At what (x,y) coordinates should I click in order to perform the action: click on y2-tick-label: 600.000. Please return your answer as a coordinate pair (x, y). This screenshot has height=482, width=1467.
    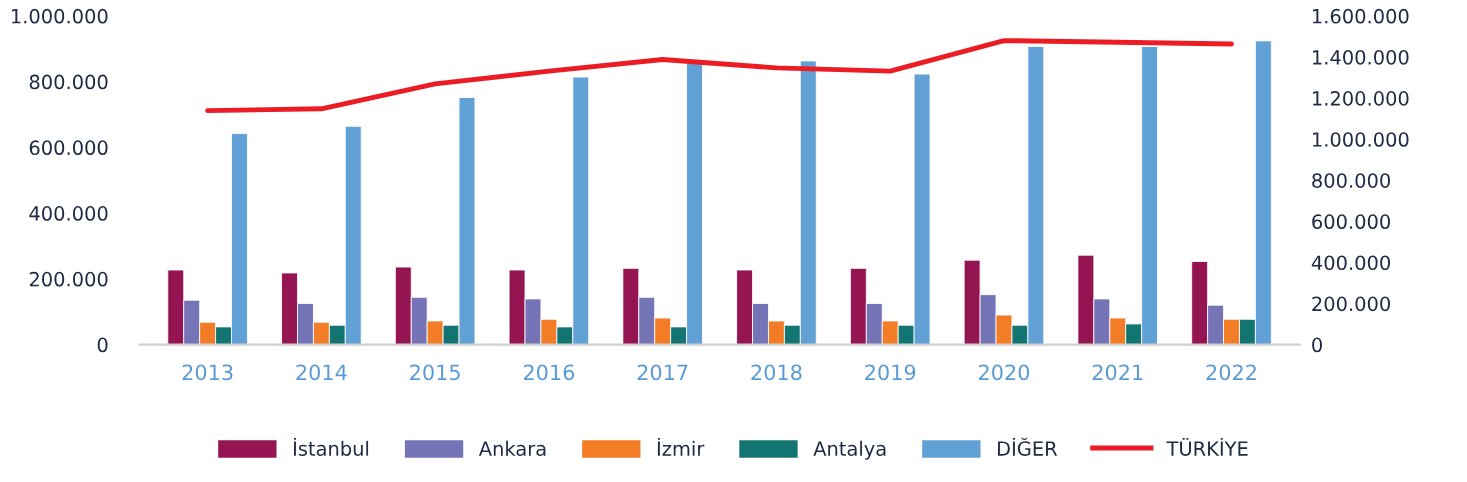
    Looking at the image, I should click on (1351, 222).